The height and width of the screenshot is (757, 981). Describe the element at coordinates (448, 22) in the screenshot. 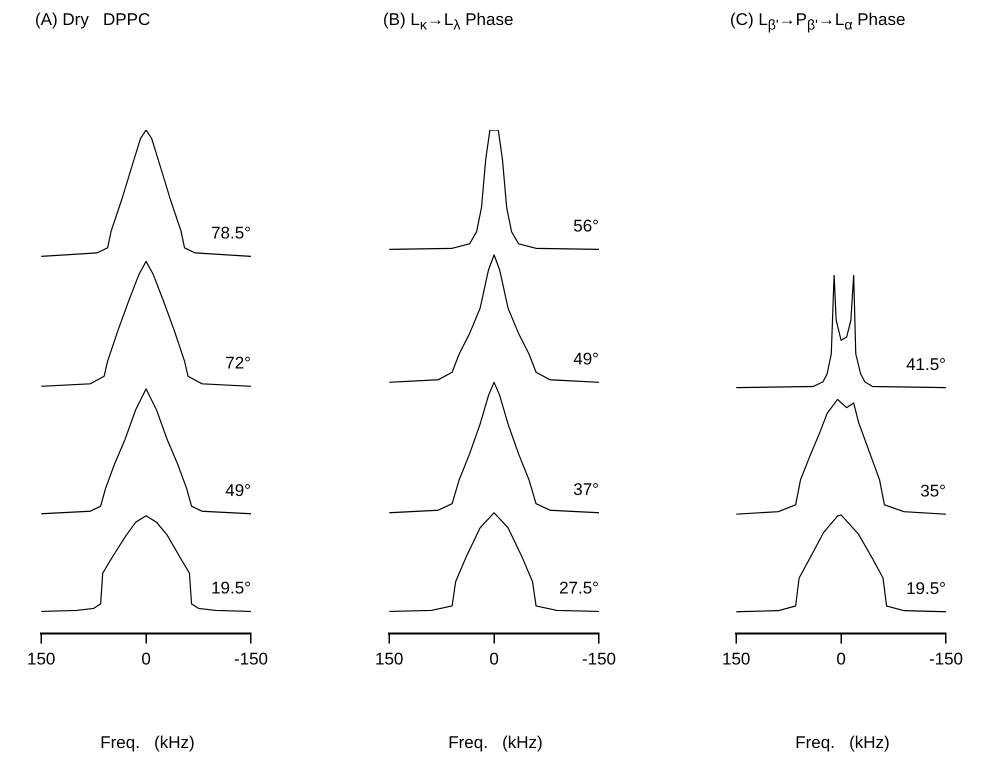

I see `chart-title: (B) L$_{κ}$→L$_{λ}$ Phase` at that location.